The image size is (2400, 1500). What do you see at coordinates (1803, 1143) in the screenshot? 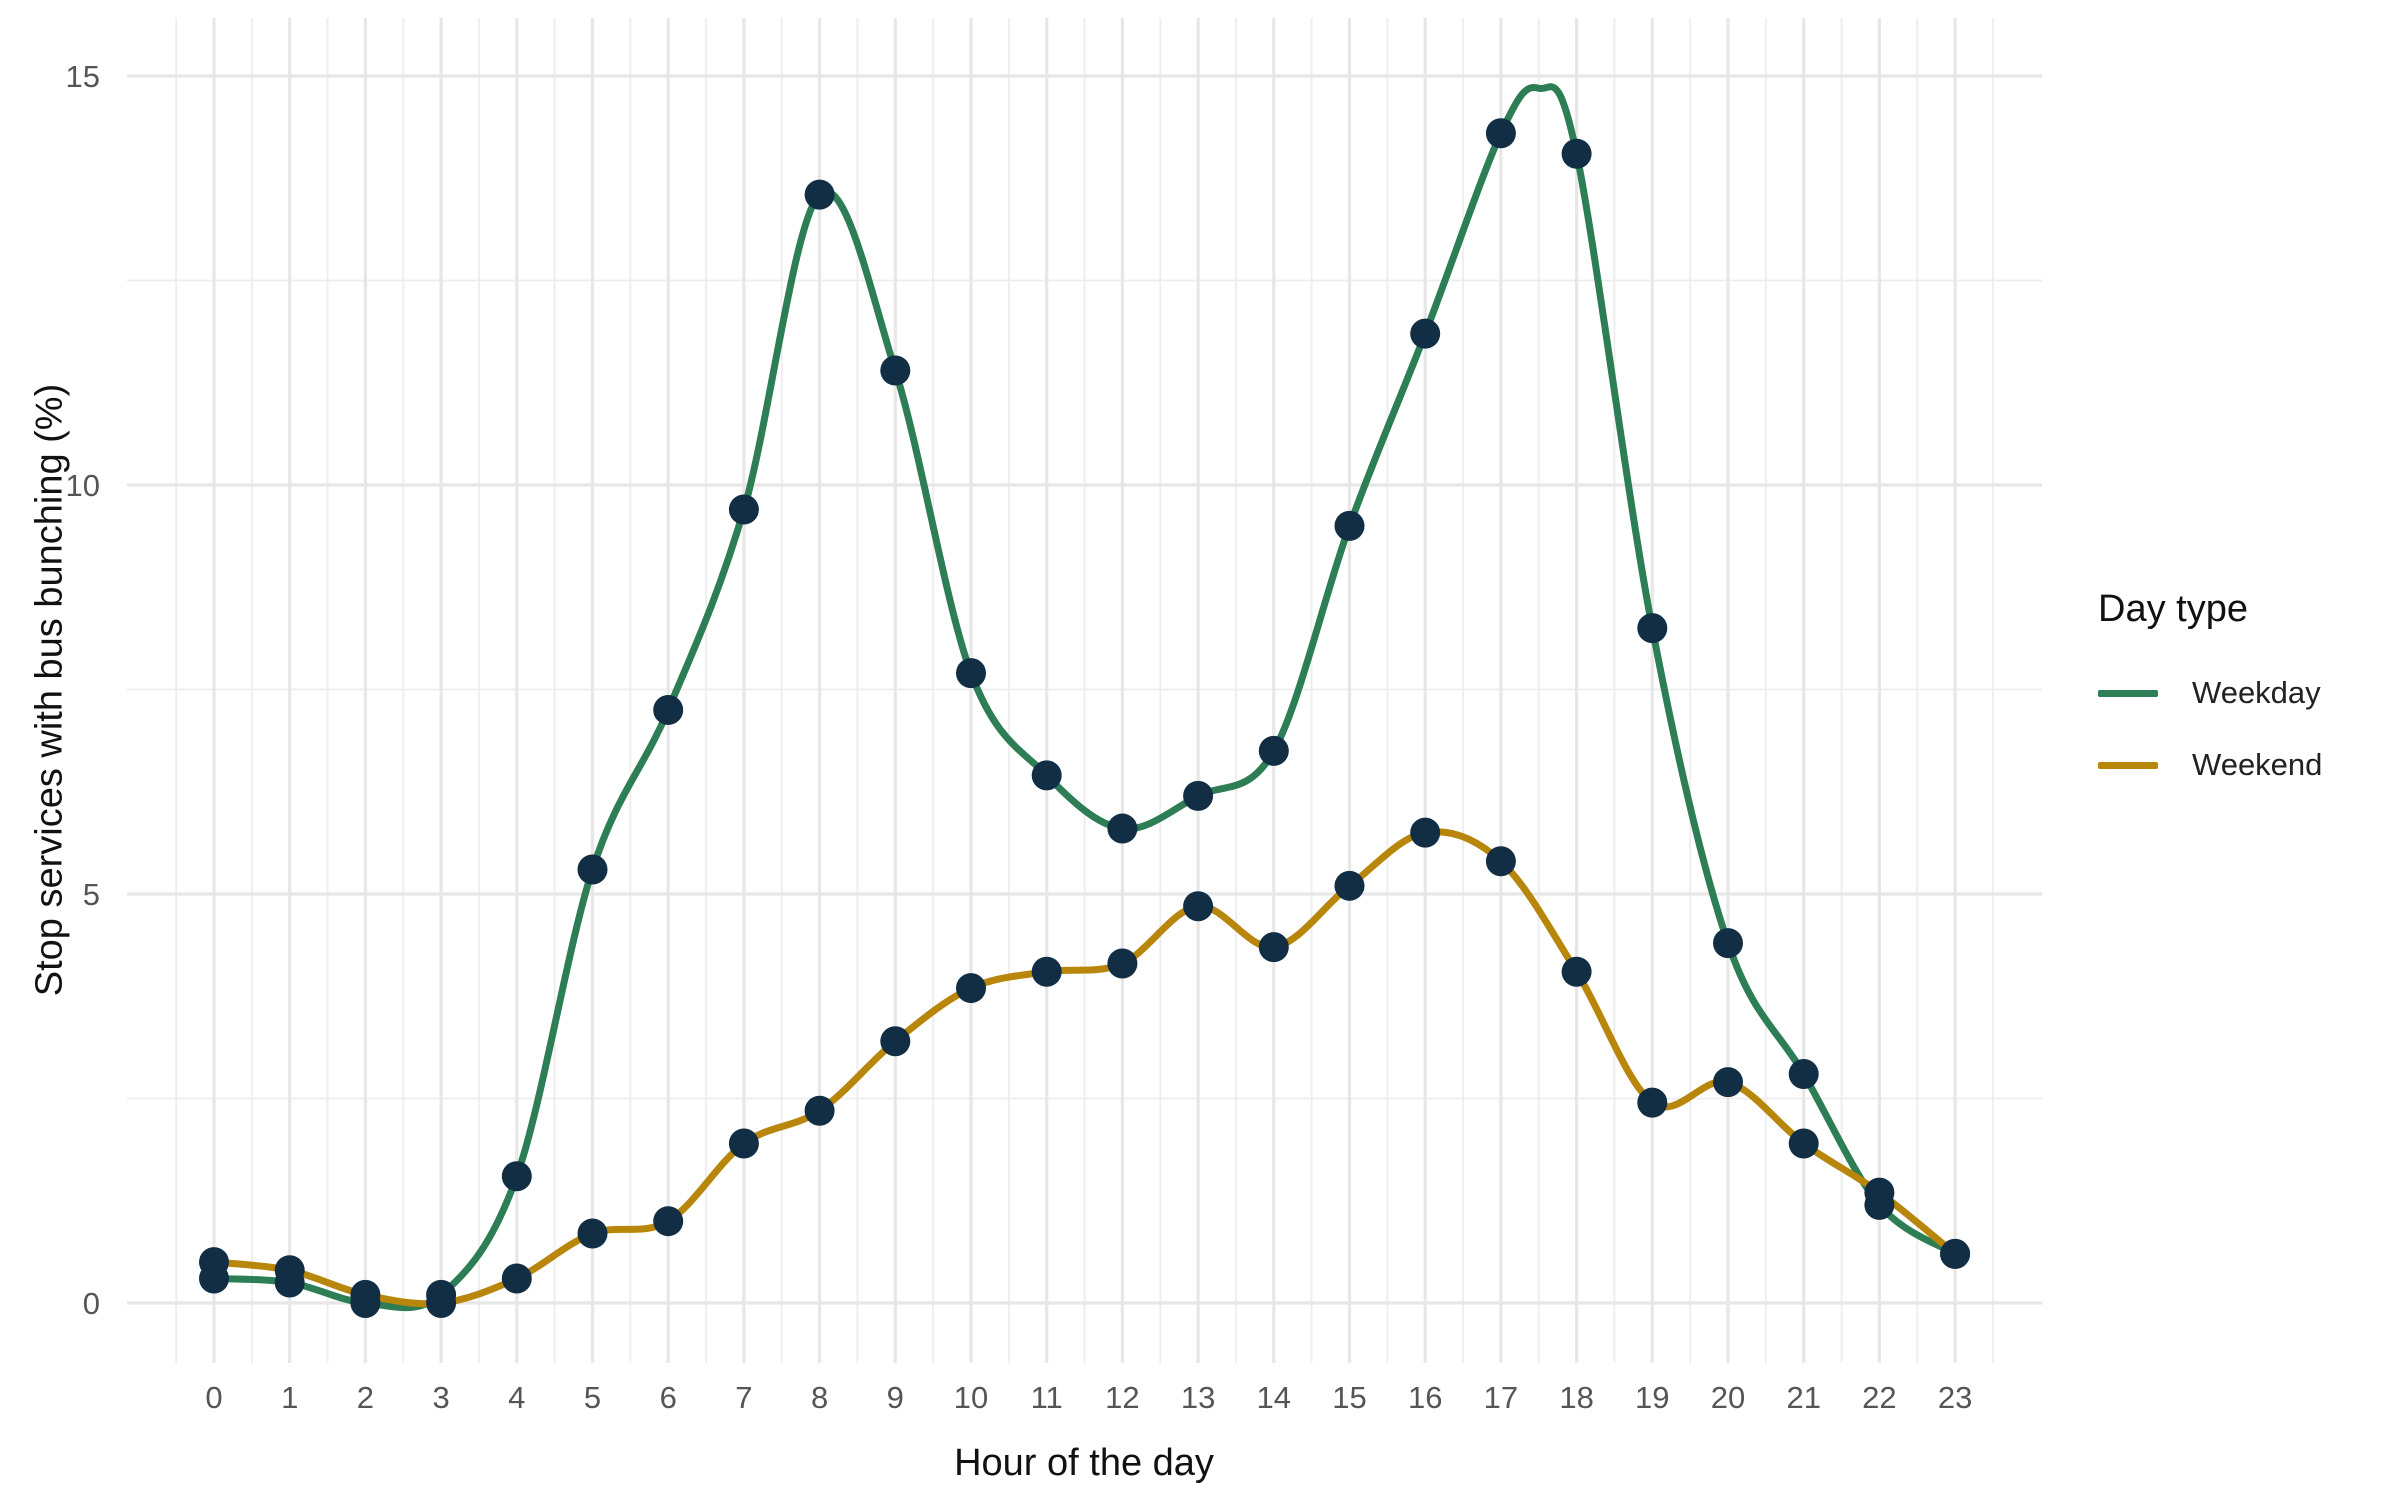
I see `data-point-weekend-h21` at bounding box center [1803, 1143].